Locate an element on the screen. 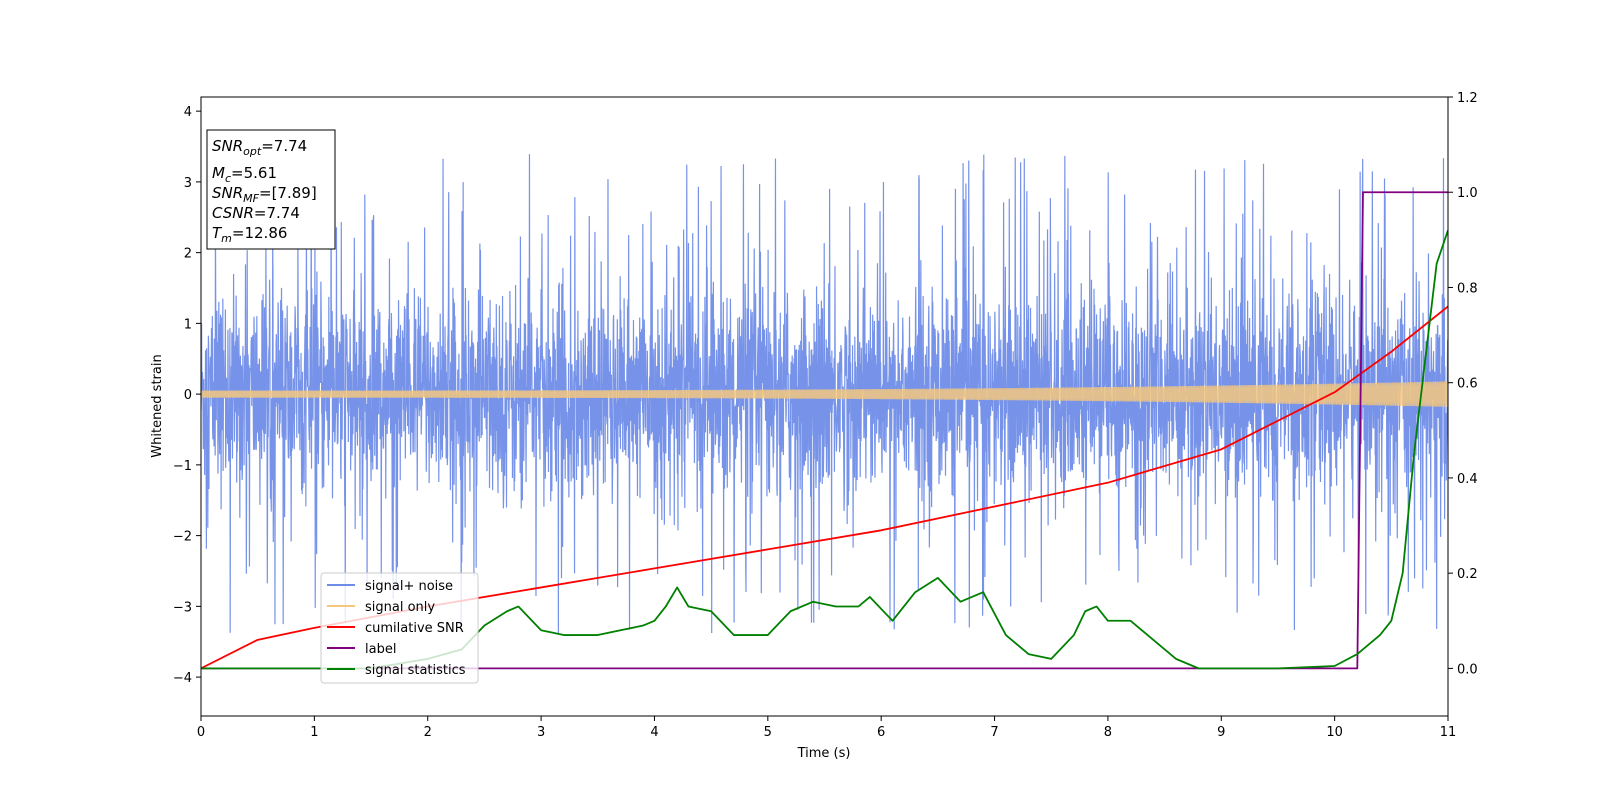  y2-tick-label: 0.6 is located at coordinates (1467, 384).